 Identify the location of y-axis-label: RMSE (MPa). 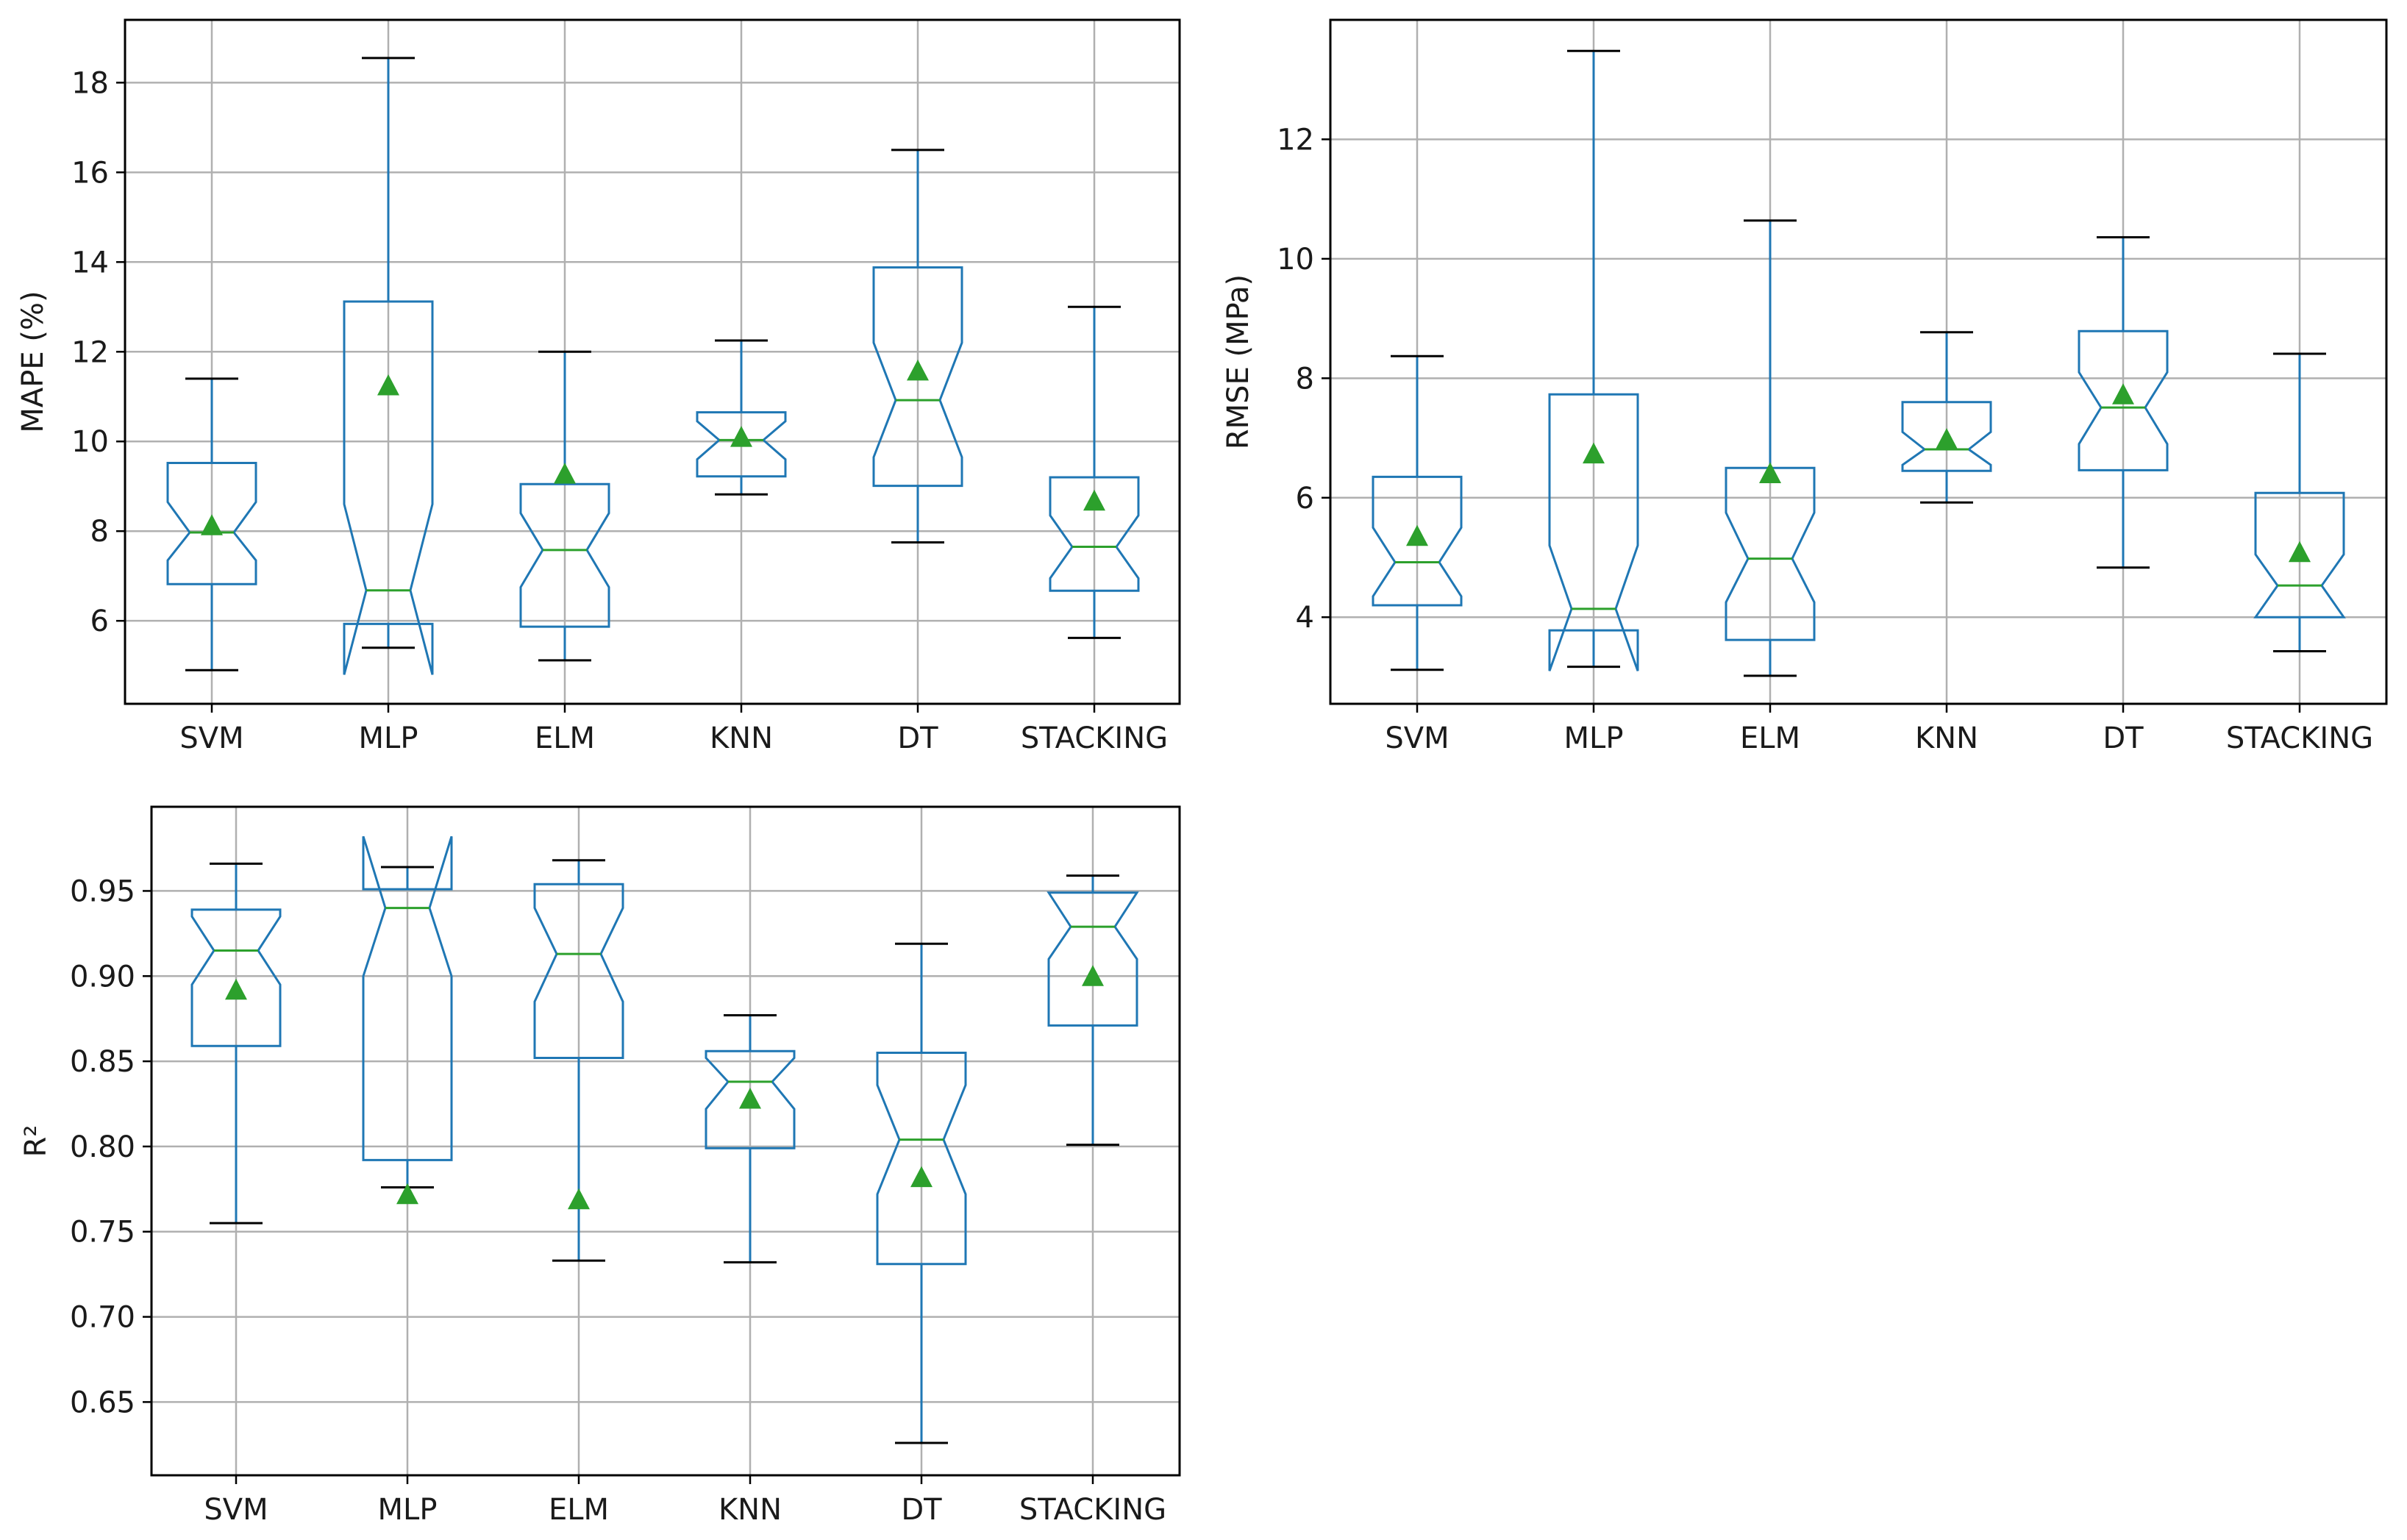
(1238, 361).